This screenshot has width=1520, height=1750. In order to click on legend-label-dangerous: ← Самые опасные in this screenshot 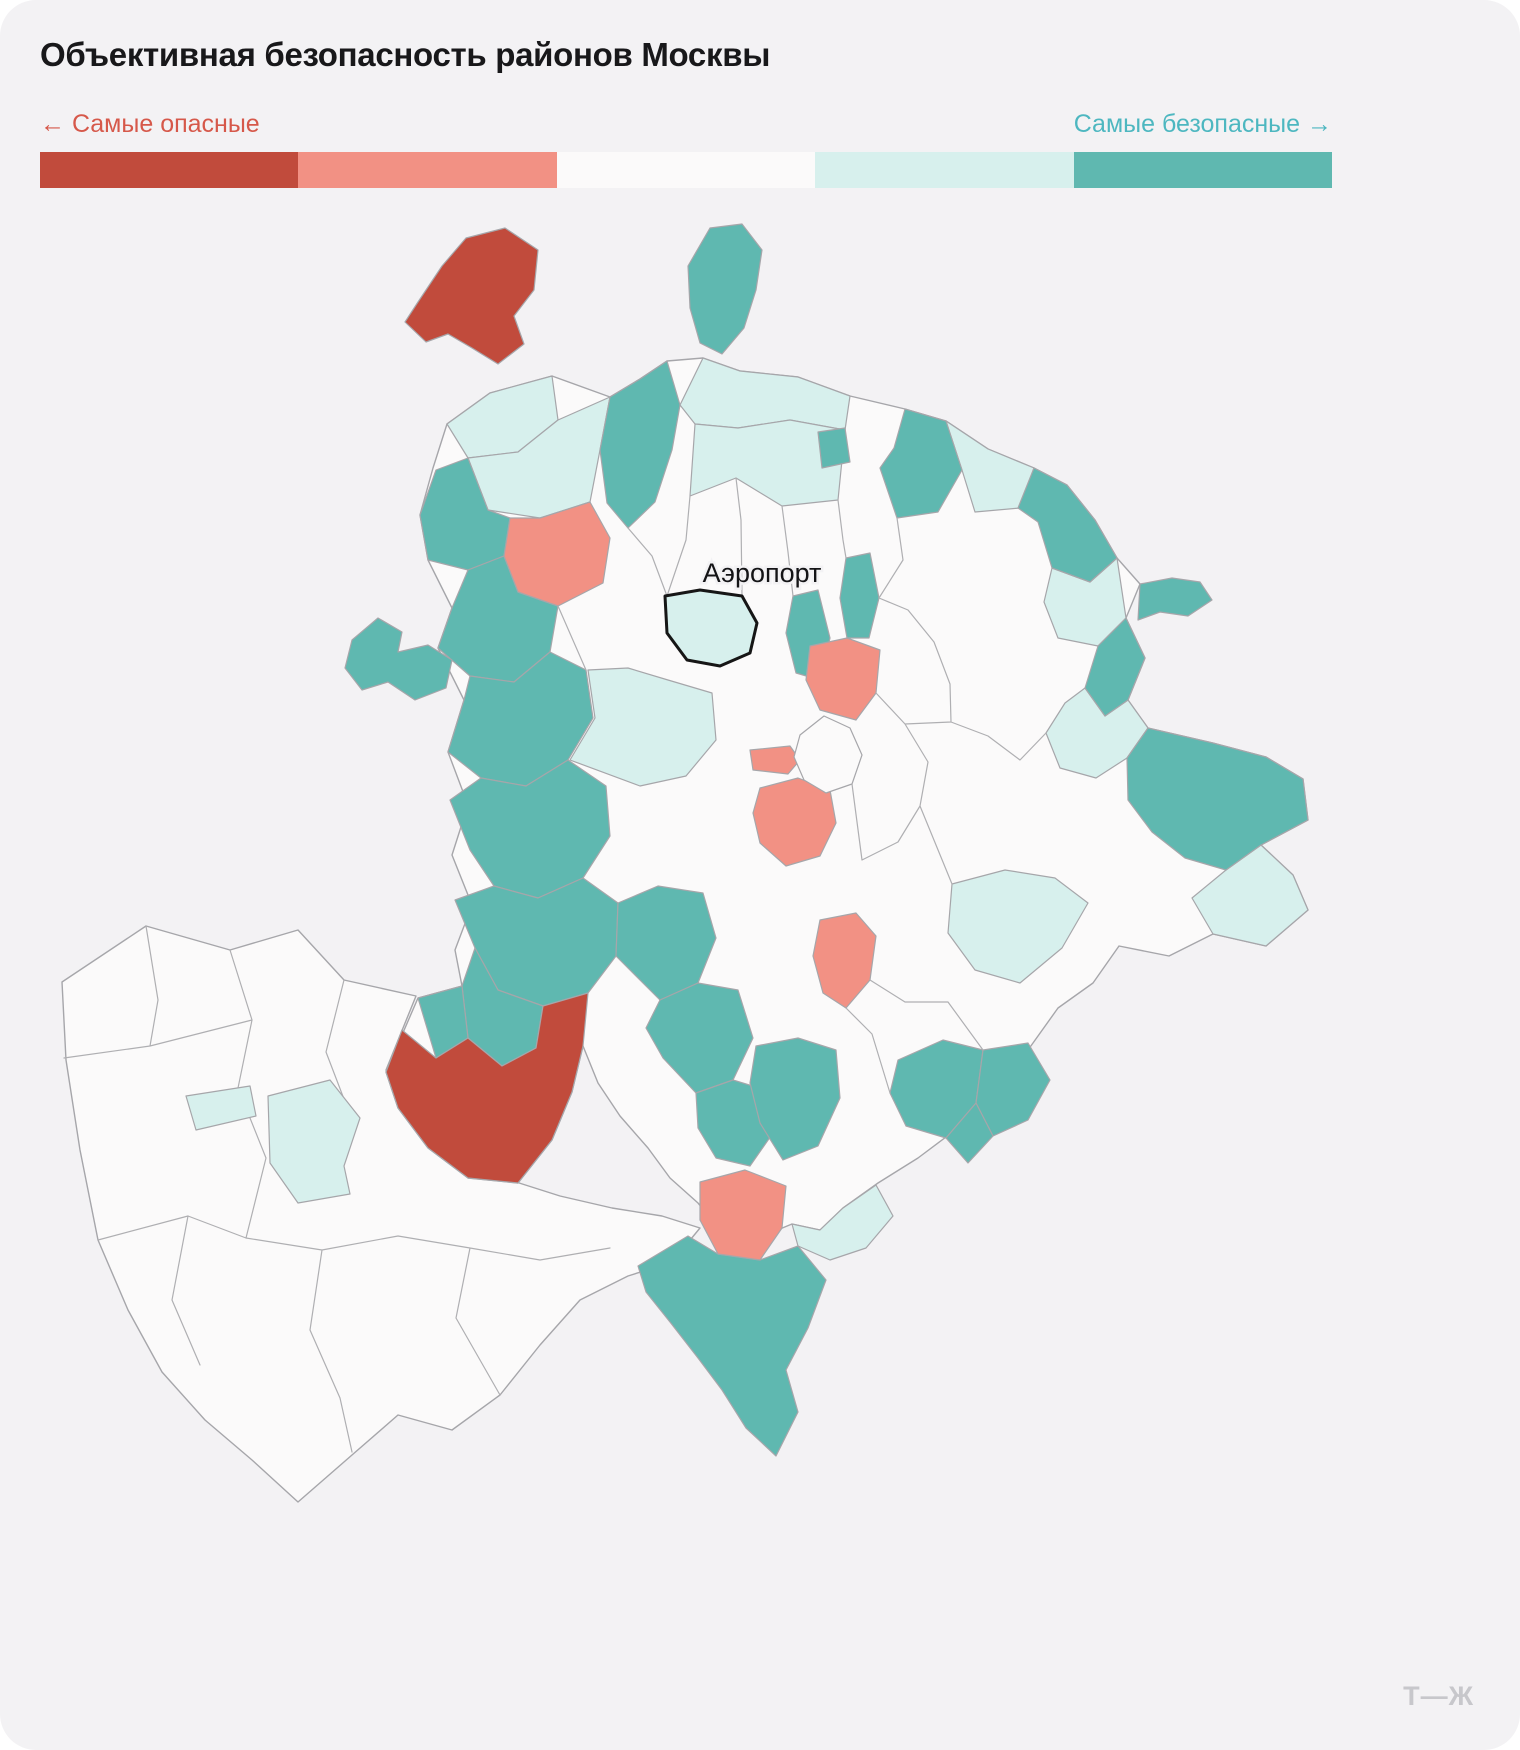, I will do `click(150, 124)`.